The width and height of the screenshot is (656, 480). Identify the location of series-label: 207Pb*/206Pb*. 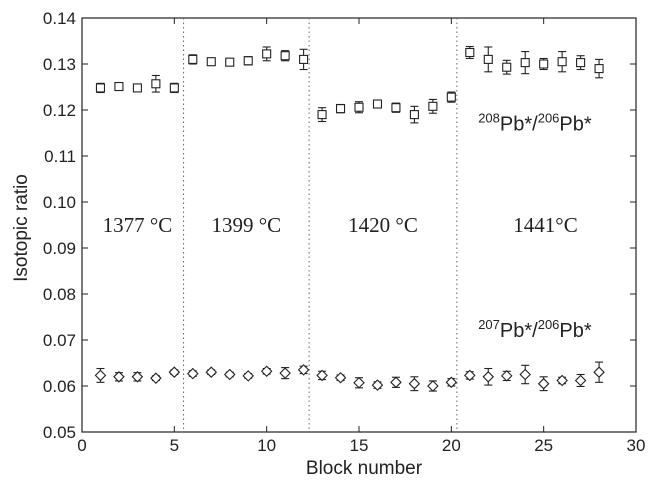
(535, 329).